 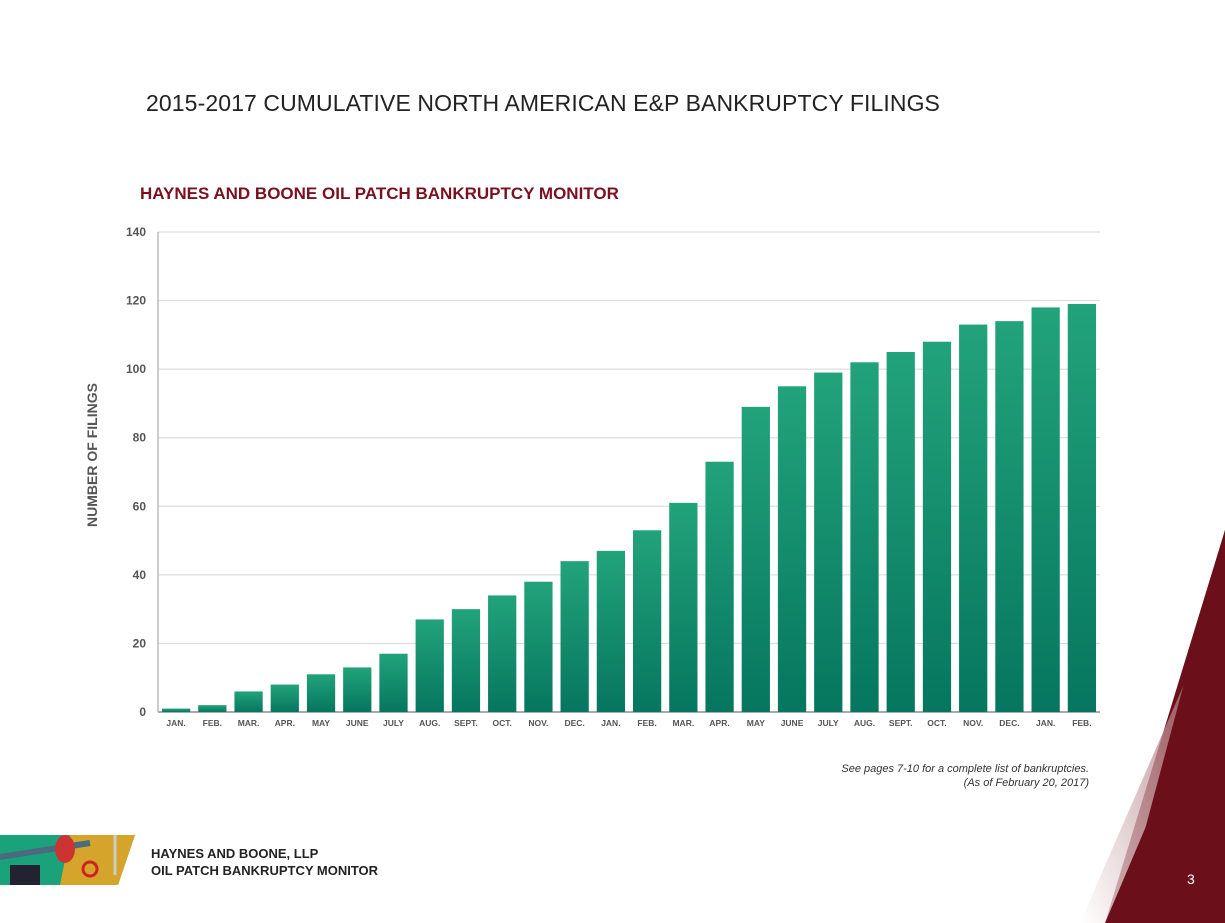 What do you see at coordinates (1026, 783) in the screenshot?
I see `footnote-line-2: (As of February 20, 2017)` at bounding box center [1026, 783].